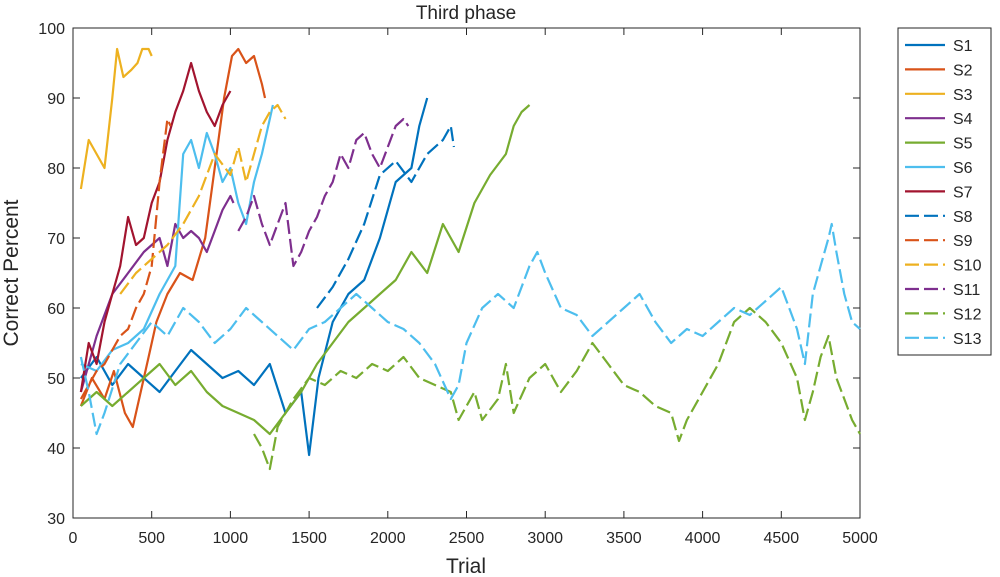  I want to click on legend-label: S4, so click(963, 119).